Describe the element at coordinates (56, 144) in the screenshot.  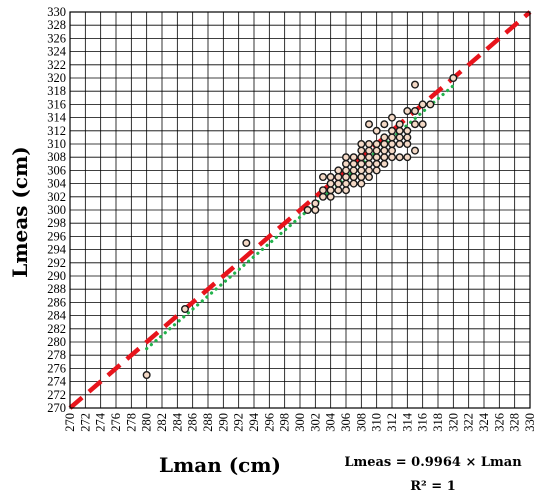
I see `y-tick-label: 310` at that location.